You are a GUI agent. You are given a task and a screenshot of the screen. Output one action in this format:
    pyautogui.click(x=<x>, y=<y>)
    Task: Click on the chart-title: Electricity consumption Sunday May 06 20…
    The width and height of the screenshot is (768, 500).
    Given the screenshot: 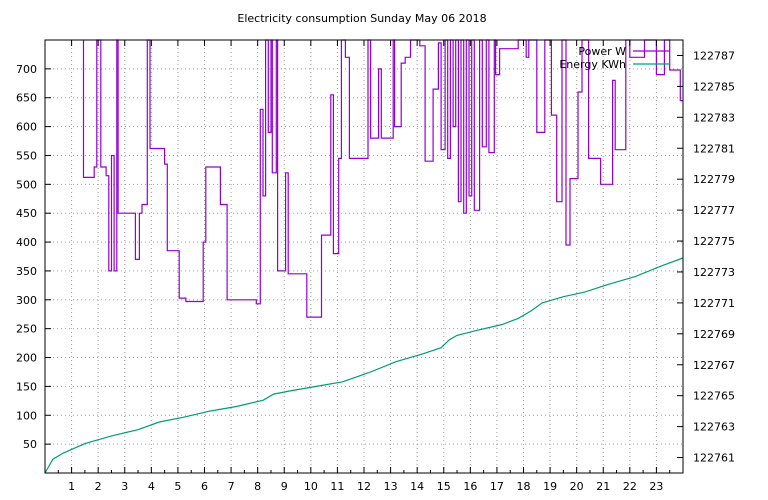 What is the action you would take?
    pyautogui.click(x=361, y=18)
    